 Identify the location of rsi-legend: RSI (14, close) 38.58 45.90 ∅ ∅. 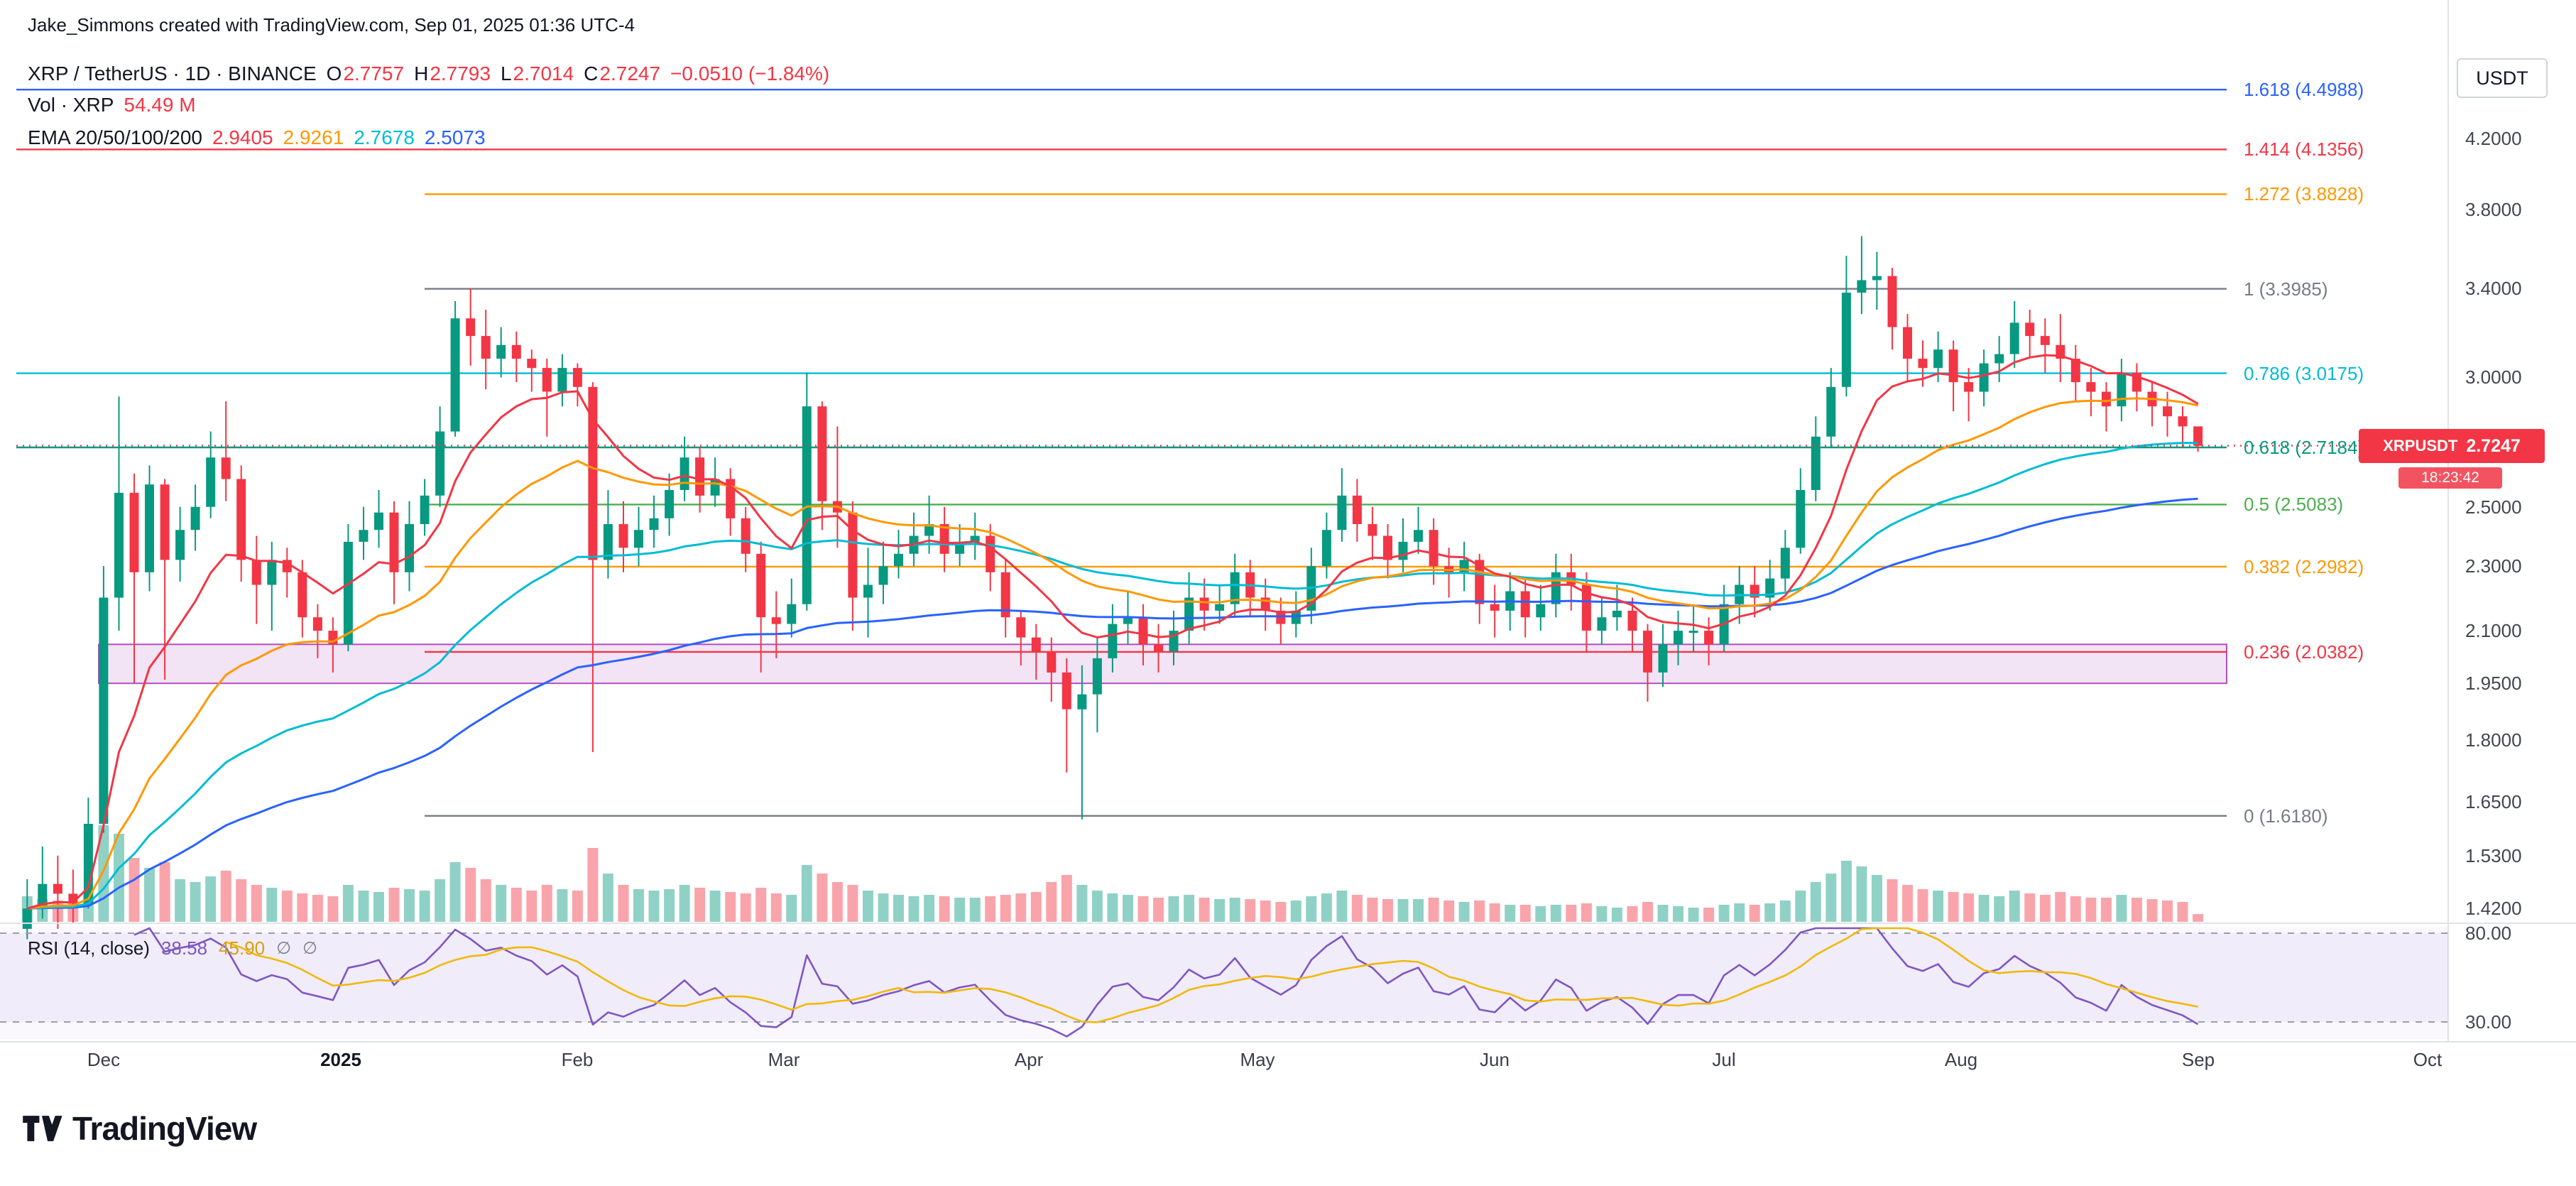
(172, 948).